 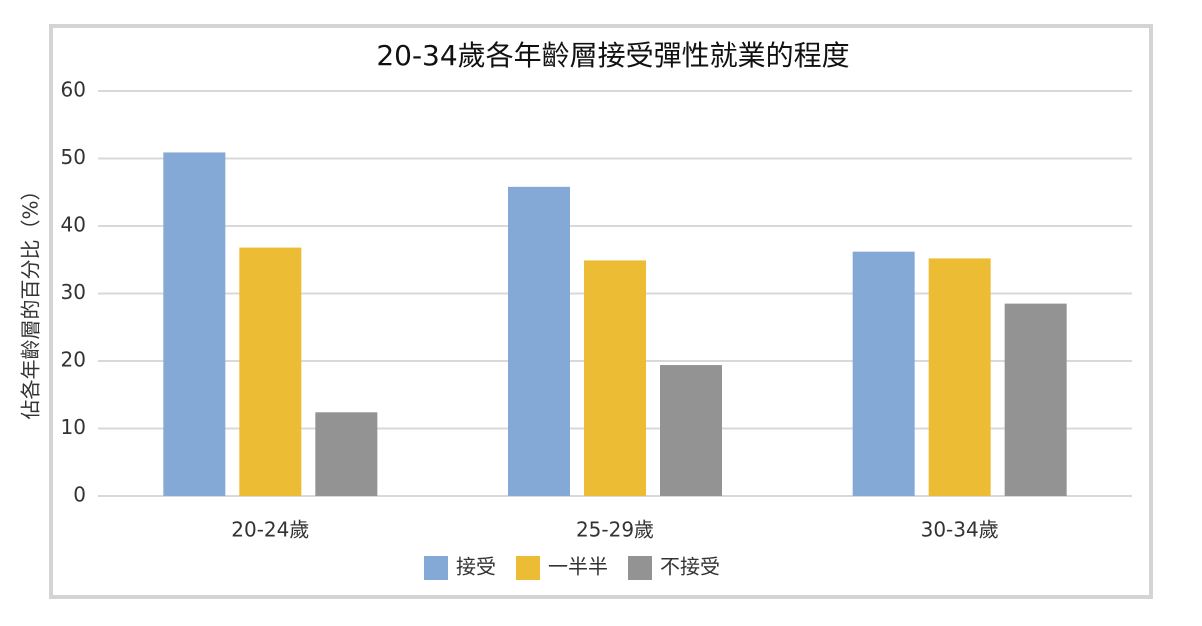 What do you see at coordinates (79, 495) in the screenshot?
I see `y-tick-label: 0` at bounding box center [79, 495].